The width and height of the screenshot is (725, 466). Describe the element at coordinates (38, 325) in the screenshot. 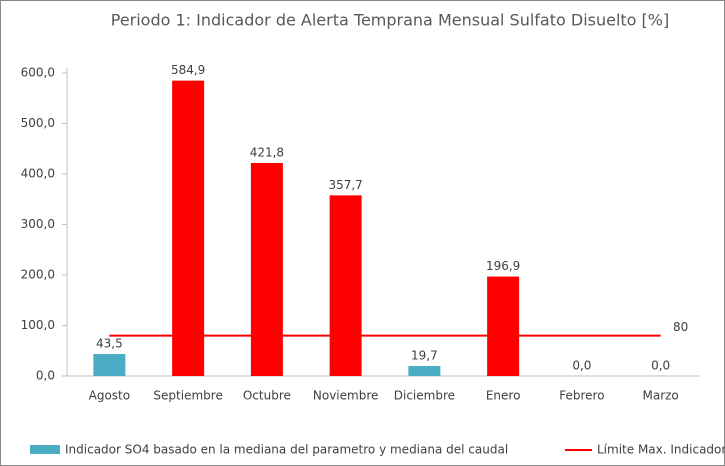

I see `y-tick-label: 100,0` at that location.